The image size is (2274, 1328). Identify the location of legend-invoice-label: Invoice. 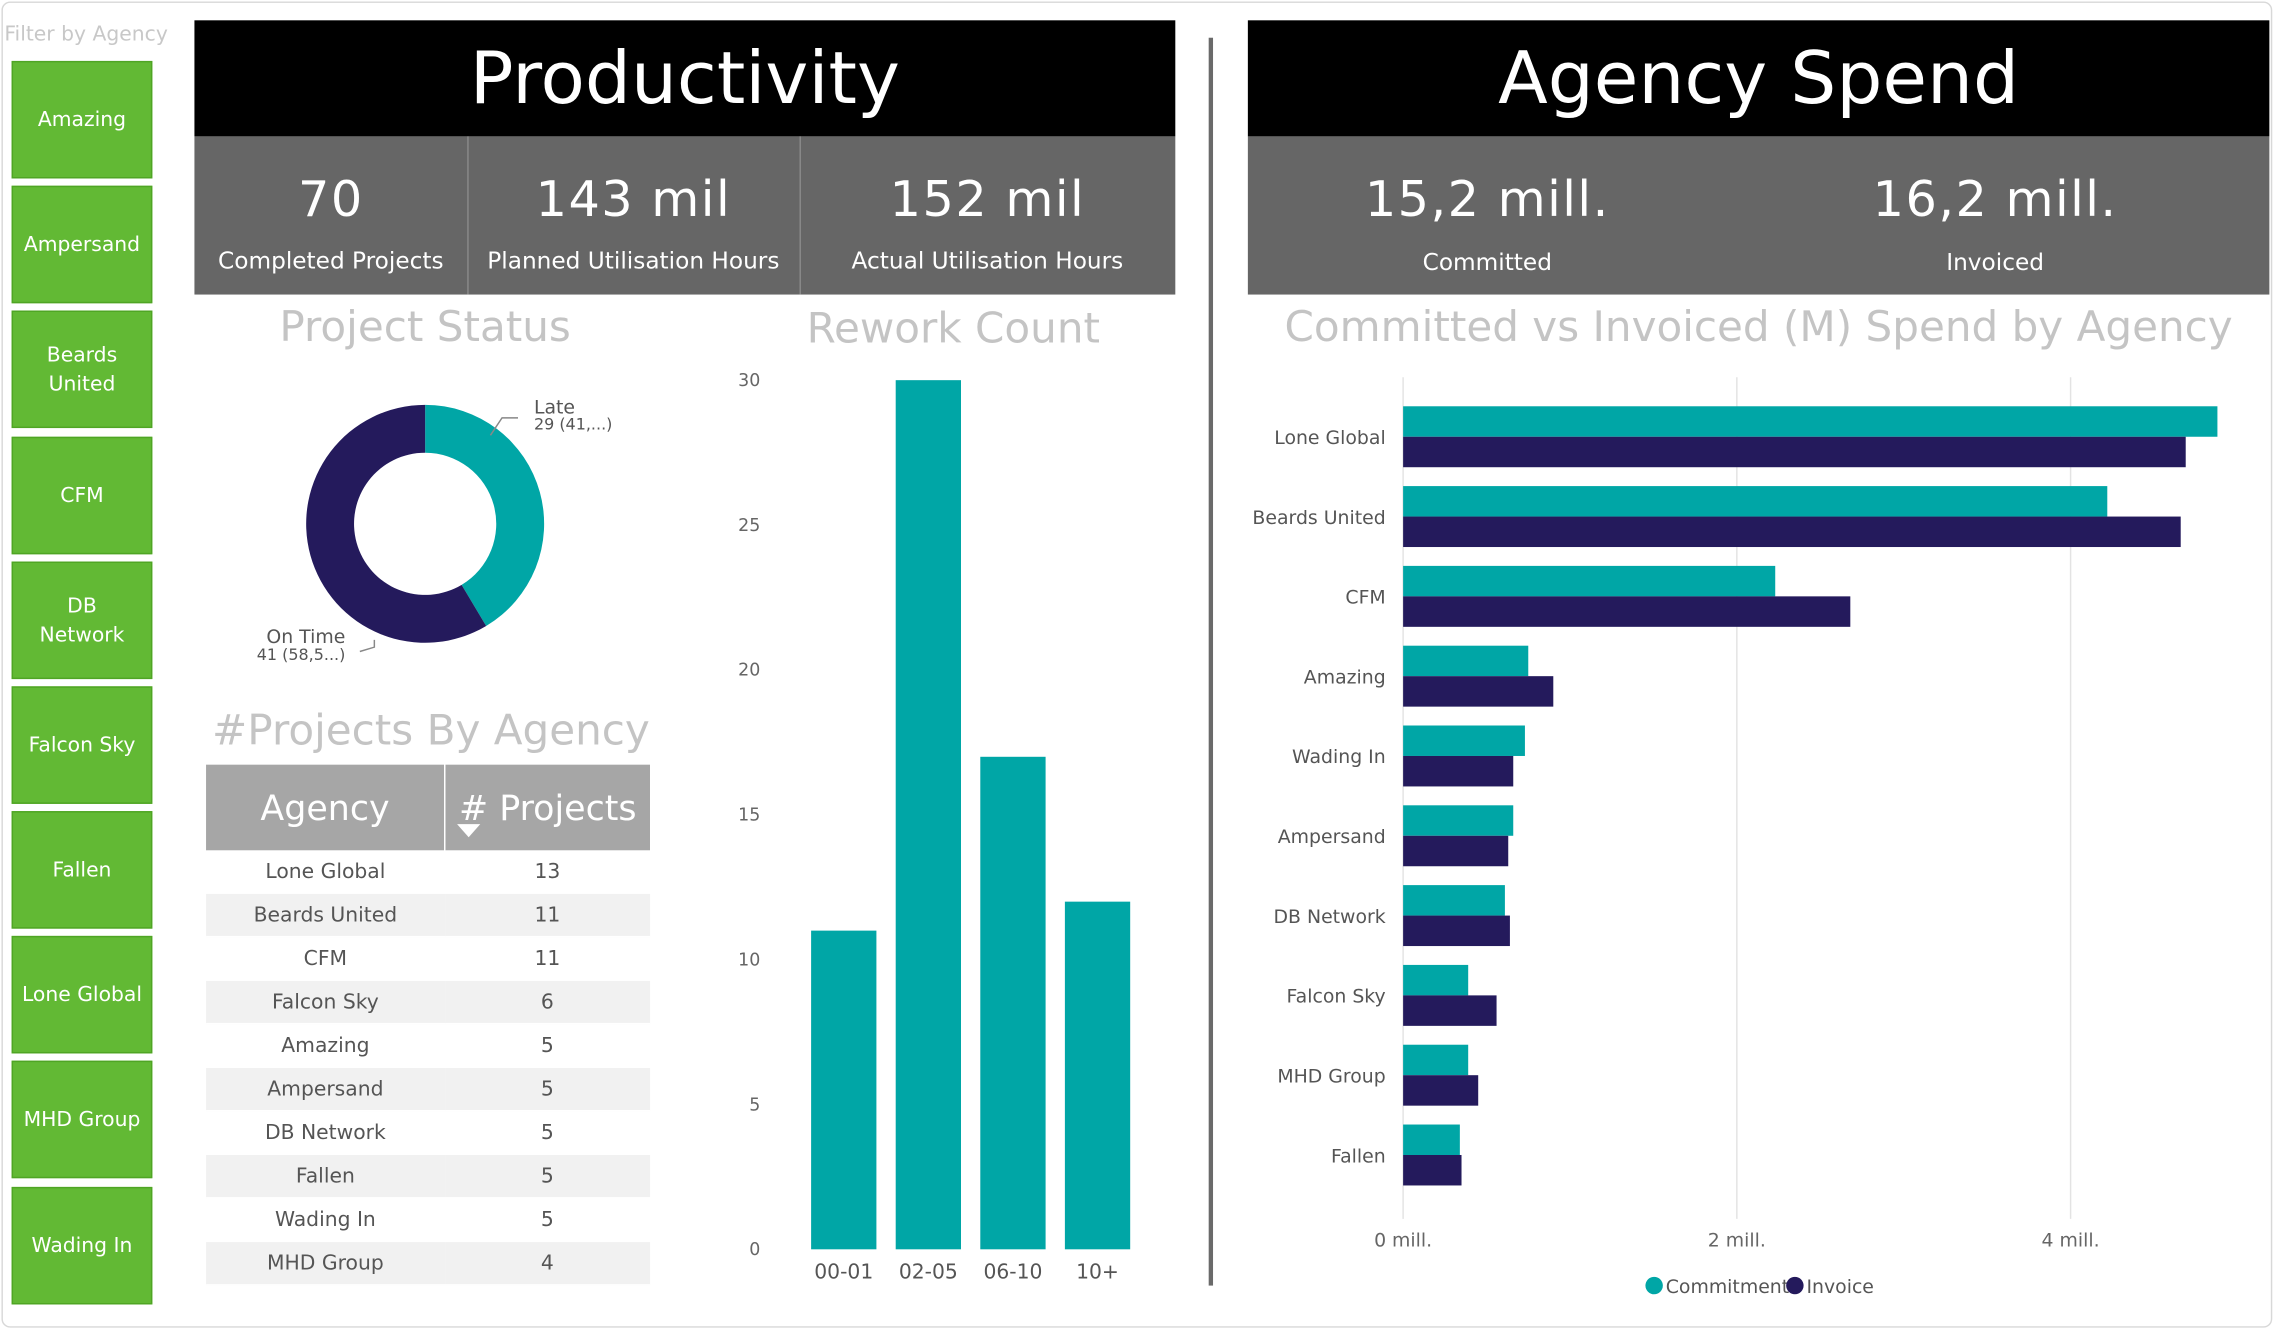
(1839, 1287).